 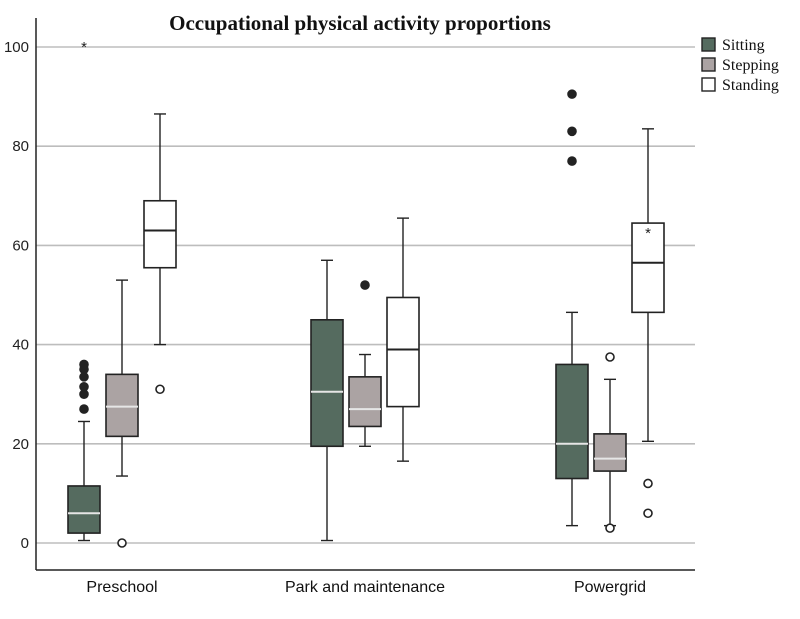 What do you see at coordinates (16, 295) in the screenshot?
I see `y-axis-ticks: 0 20 40 60 80 100` at bounding box center [16, 295].